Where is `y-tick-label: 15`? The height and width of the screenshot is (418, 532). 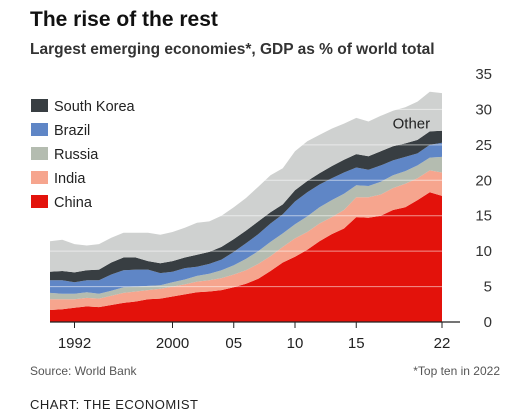
y-tick-label: 15 is located at coordinates (483, 216).